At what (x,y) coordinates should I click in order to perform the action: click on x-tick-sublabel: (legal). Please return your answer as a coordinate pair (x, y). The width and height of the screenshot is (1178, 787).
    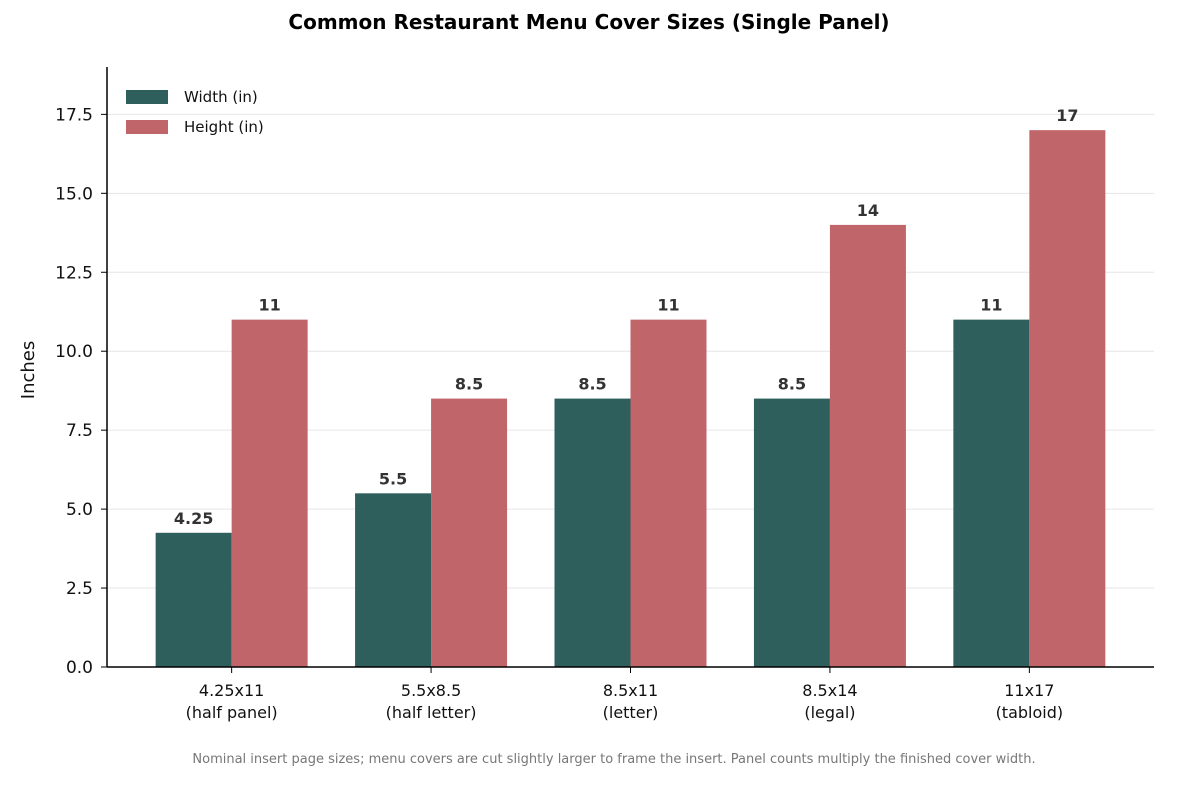
    Looking at the image, I should click on (829, 712).